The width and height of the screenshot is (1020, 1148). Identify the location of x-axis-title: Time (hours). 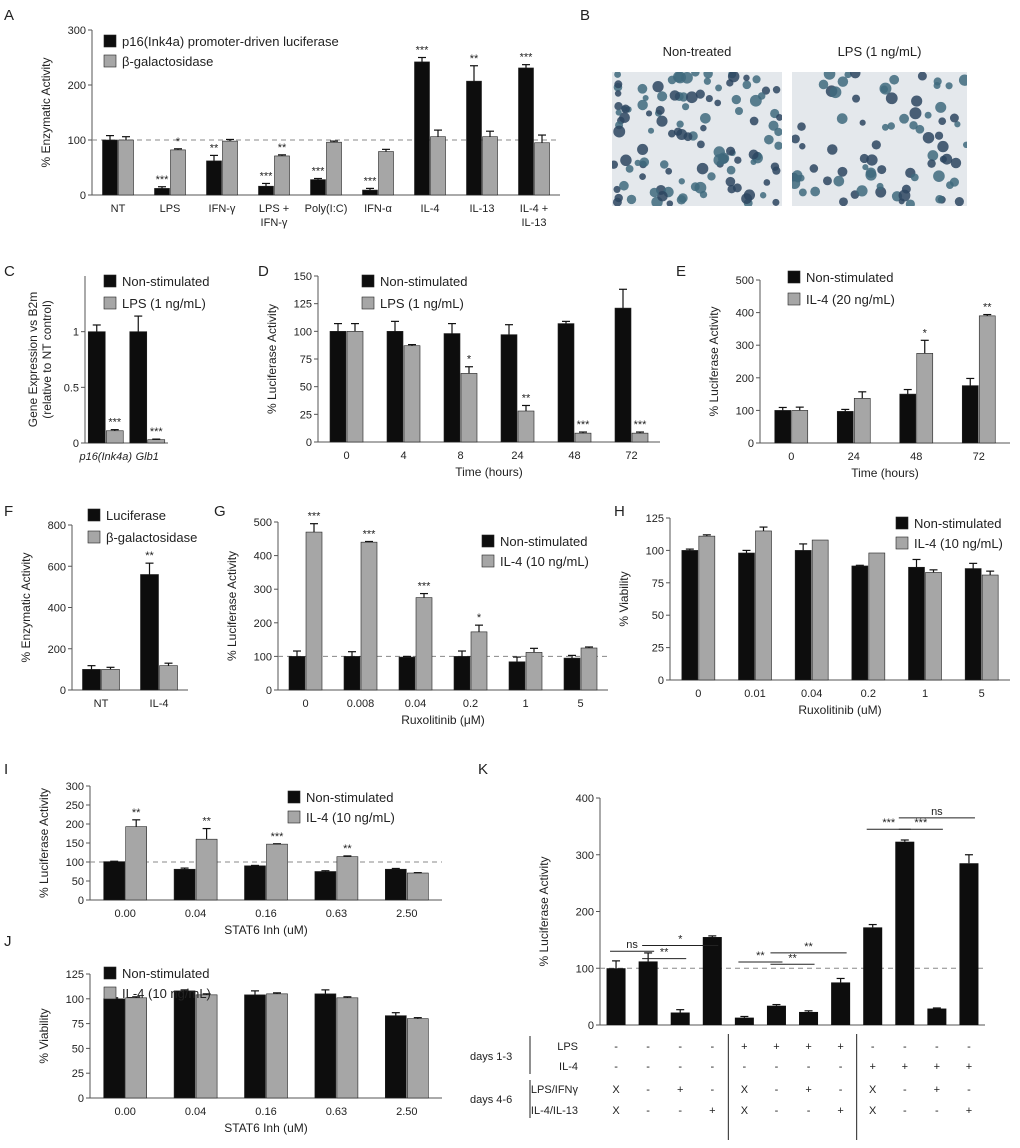
(885, 473).